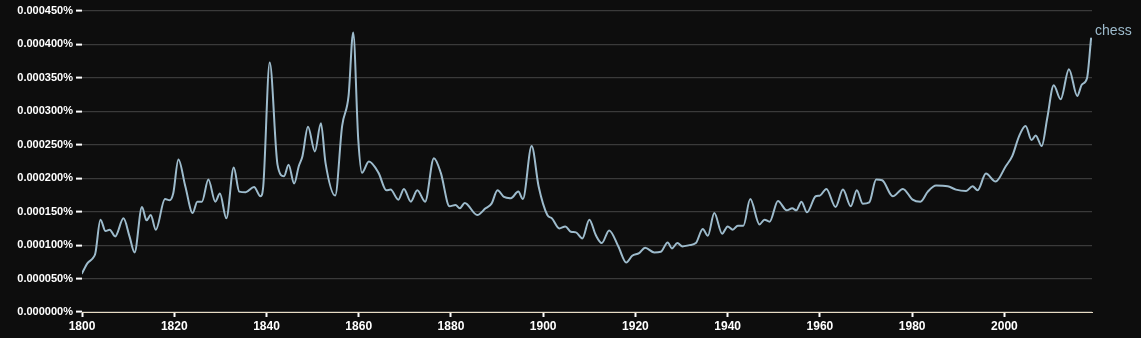 This screenshot has height=338, width=1141. I want to click on y-tick-label: 0.000150%, so click(45, 210).